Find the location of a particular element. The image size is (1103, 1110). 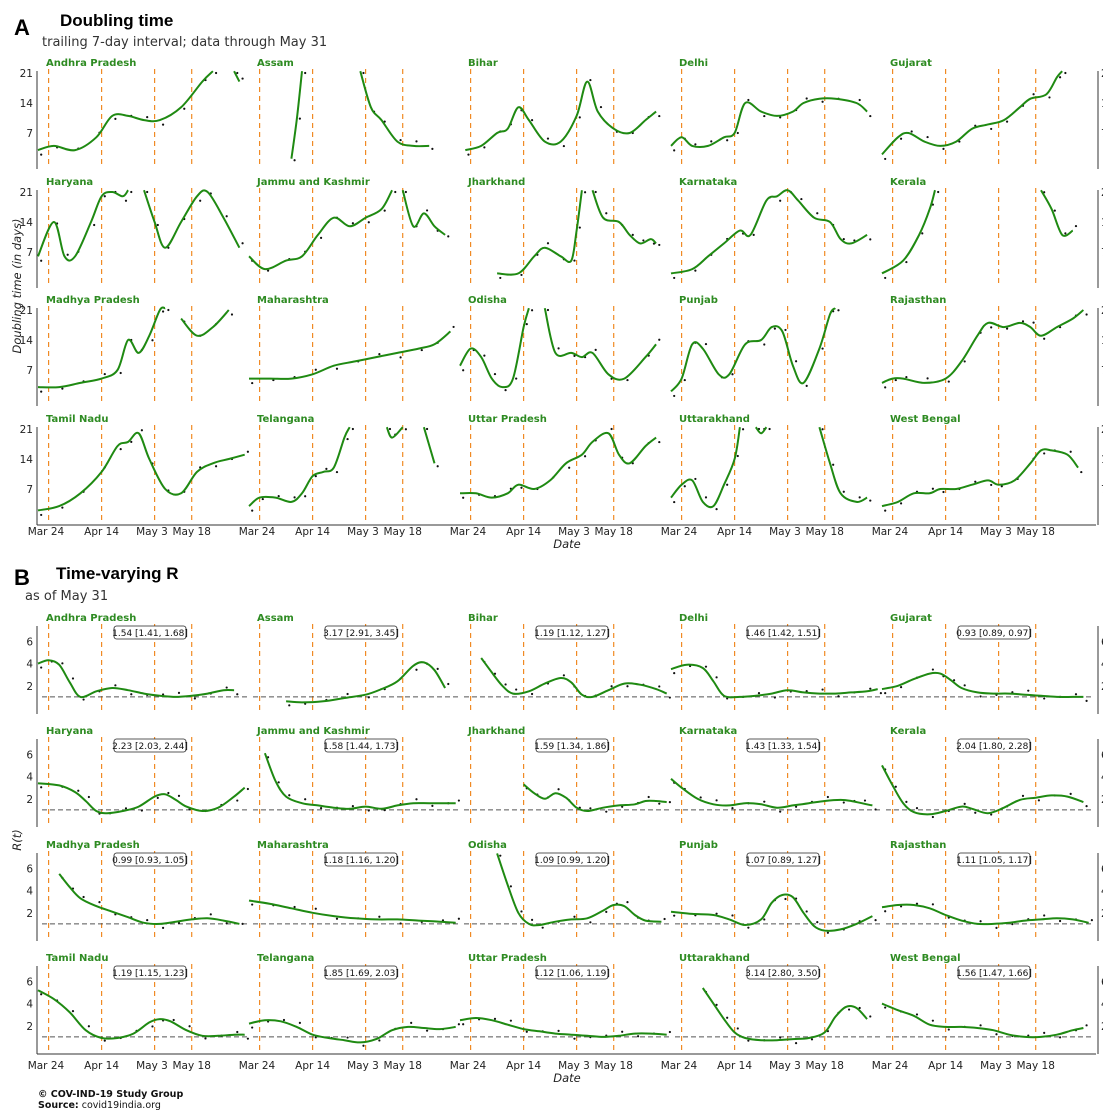

state-label: Uttar Pradesh is located at coordinates (507, 958).